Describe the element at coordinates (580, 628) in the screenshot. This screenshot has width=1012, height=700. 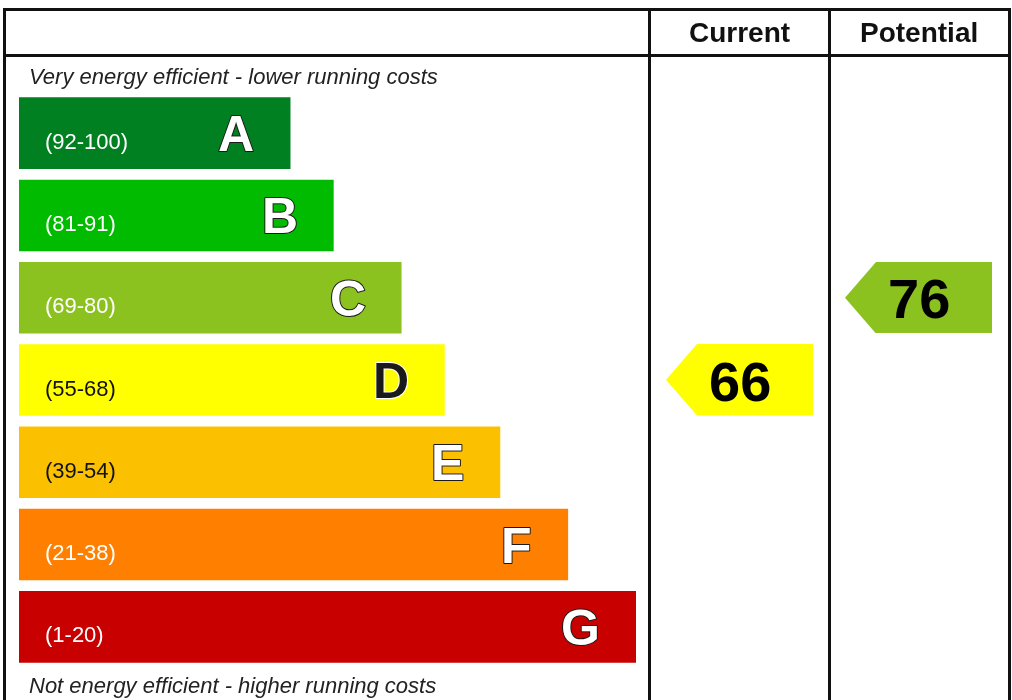
I see `y-tick-label: G` at that location.